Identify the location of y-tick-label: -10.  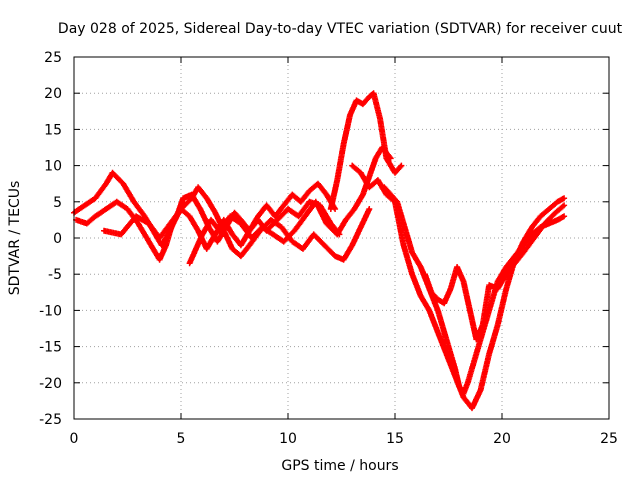
(50, 311).